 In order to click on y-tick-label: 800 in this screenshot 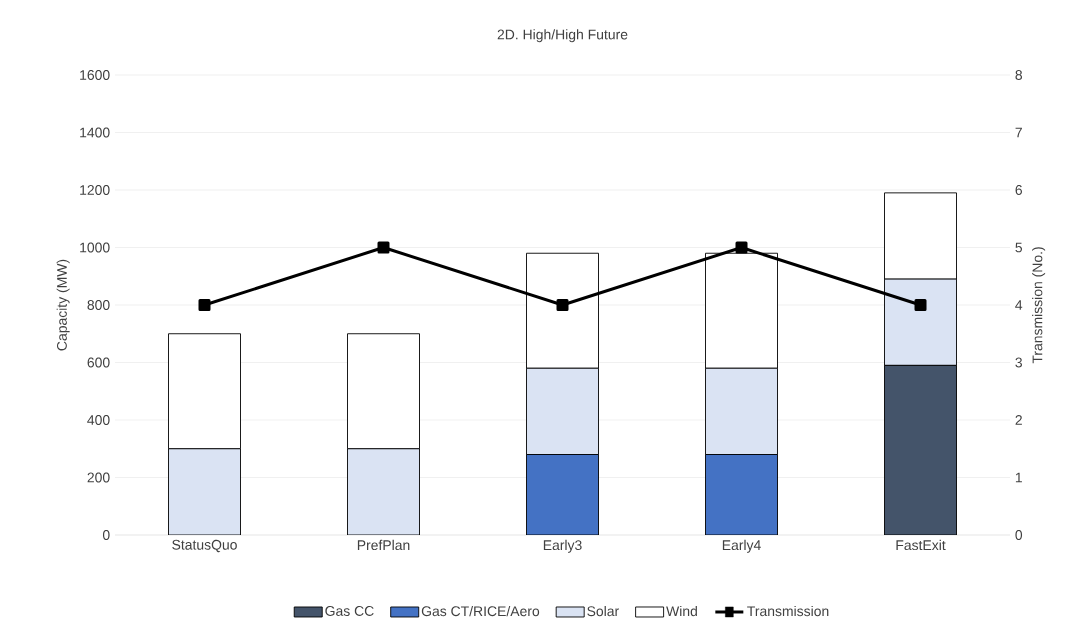, I will do `click(98, 305)`.